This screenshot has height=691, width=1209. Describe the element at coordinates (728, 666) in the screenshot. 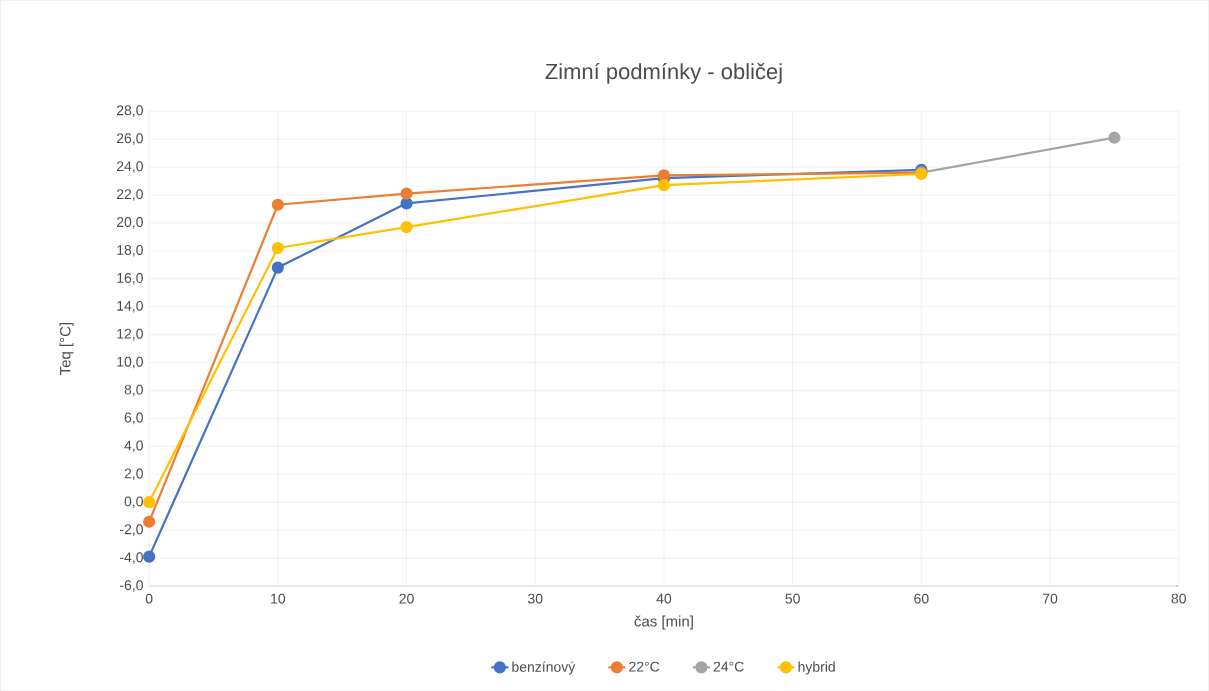

I see `legend-label: 24°C` at that location.